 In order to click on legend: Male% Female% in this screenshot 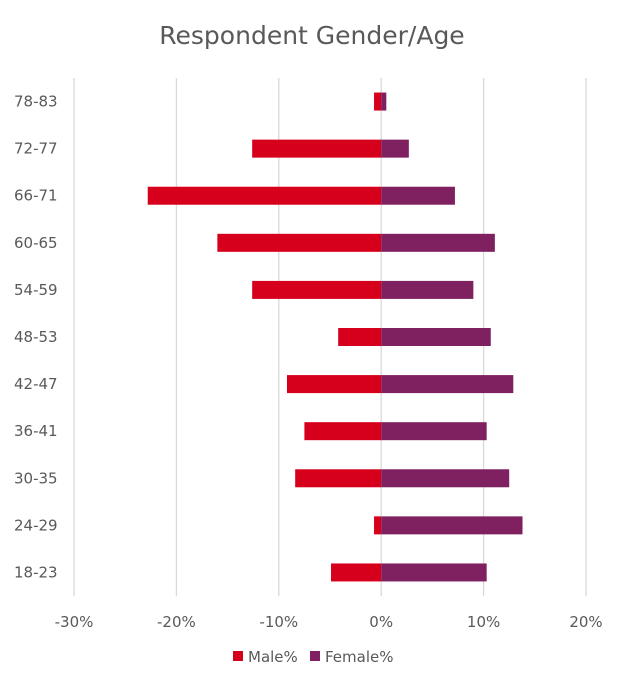, I will do `click(313, 657)`.